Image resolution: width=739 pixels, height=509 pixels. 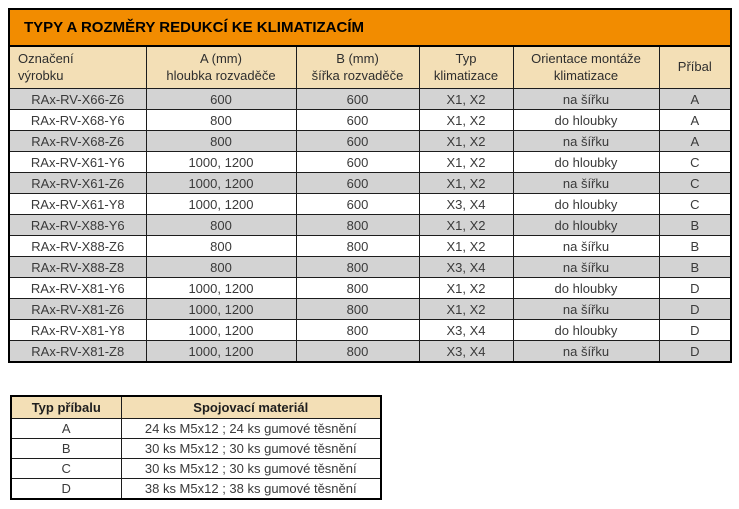 I want to click on table-row: D 38 ks M5x12 ; 38 ks gumové těsnění, so click(x=196, y=489).